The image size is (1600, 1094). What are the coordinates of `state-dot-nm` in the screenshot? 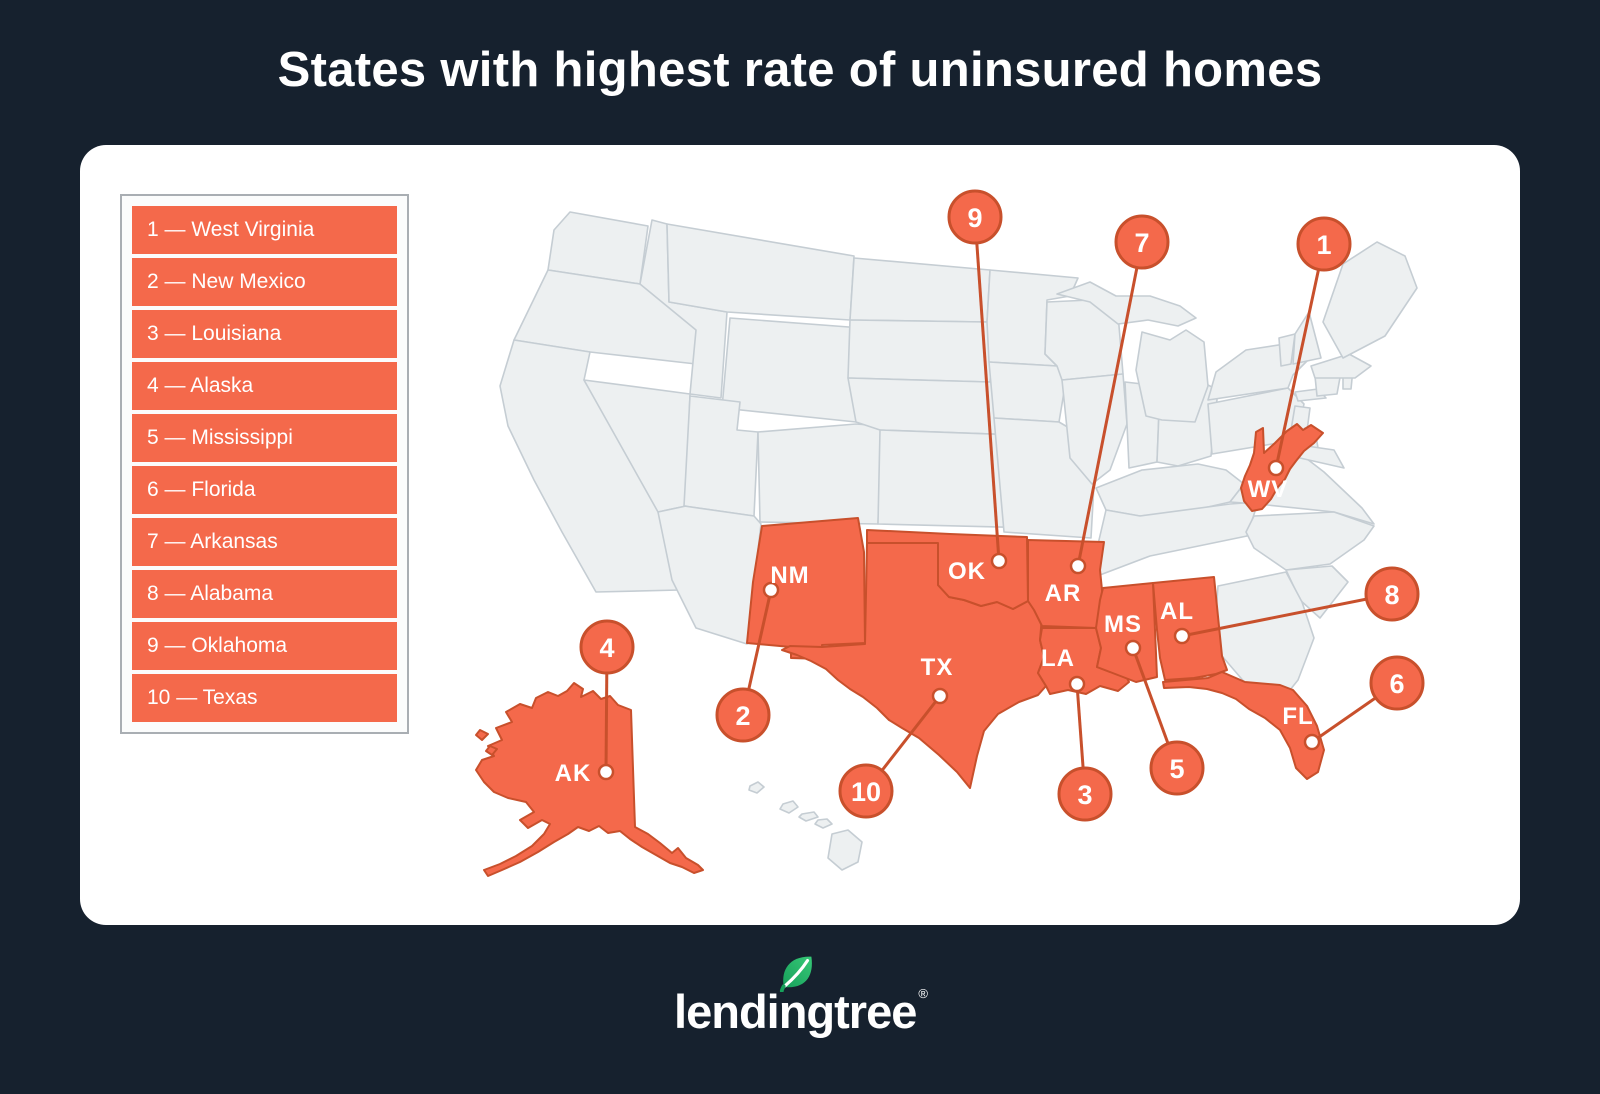 It's located at (771, 590).